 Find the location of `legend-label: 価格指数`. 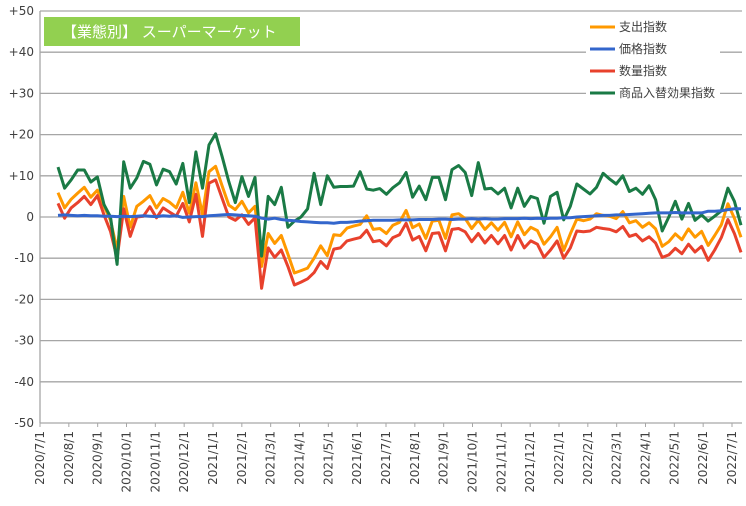

legend-label: 価格指数 is located at coordinates (643, 48).